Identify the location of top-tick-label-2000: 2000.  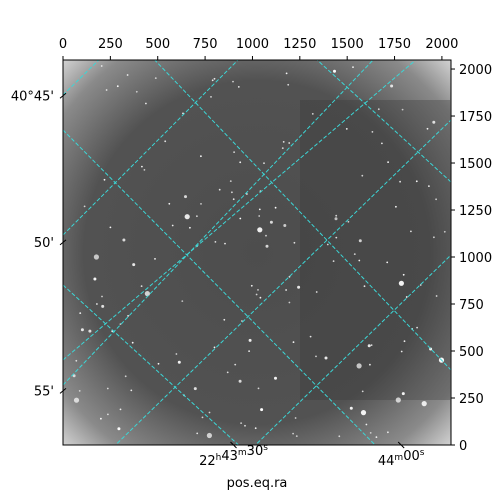
(441, 44).